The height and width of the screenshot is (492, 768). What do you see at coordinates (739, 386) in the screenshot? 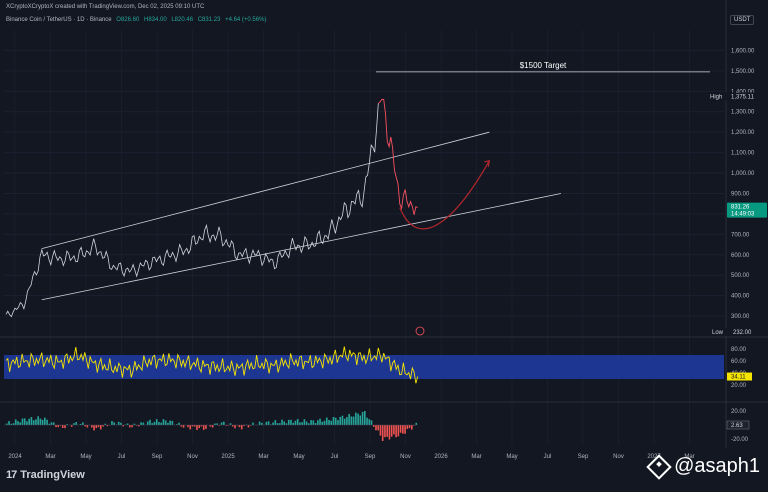
I see `rsi-tick-label: 20.00` at bounding box center [739, 386].